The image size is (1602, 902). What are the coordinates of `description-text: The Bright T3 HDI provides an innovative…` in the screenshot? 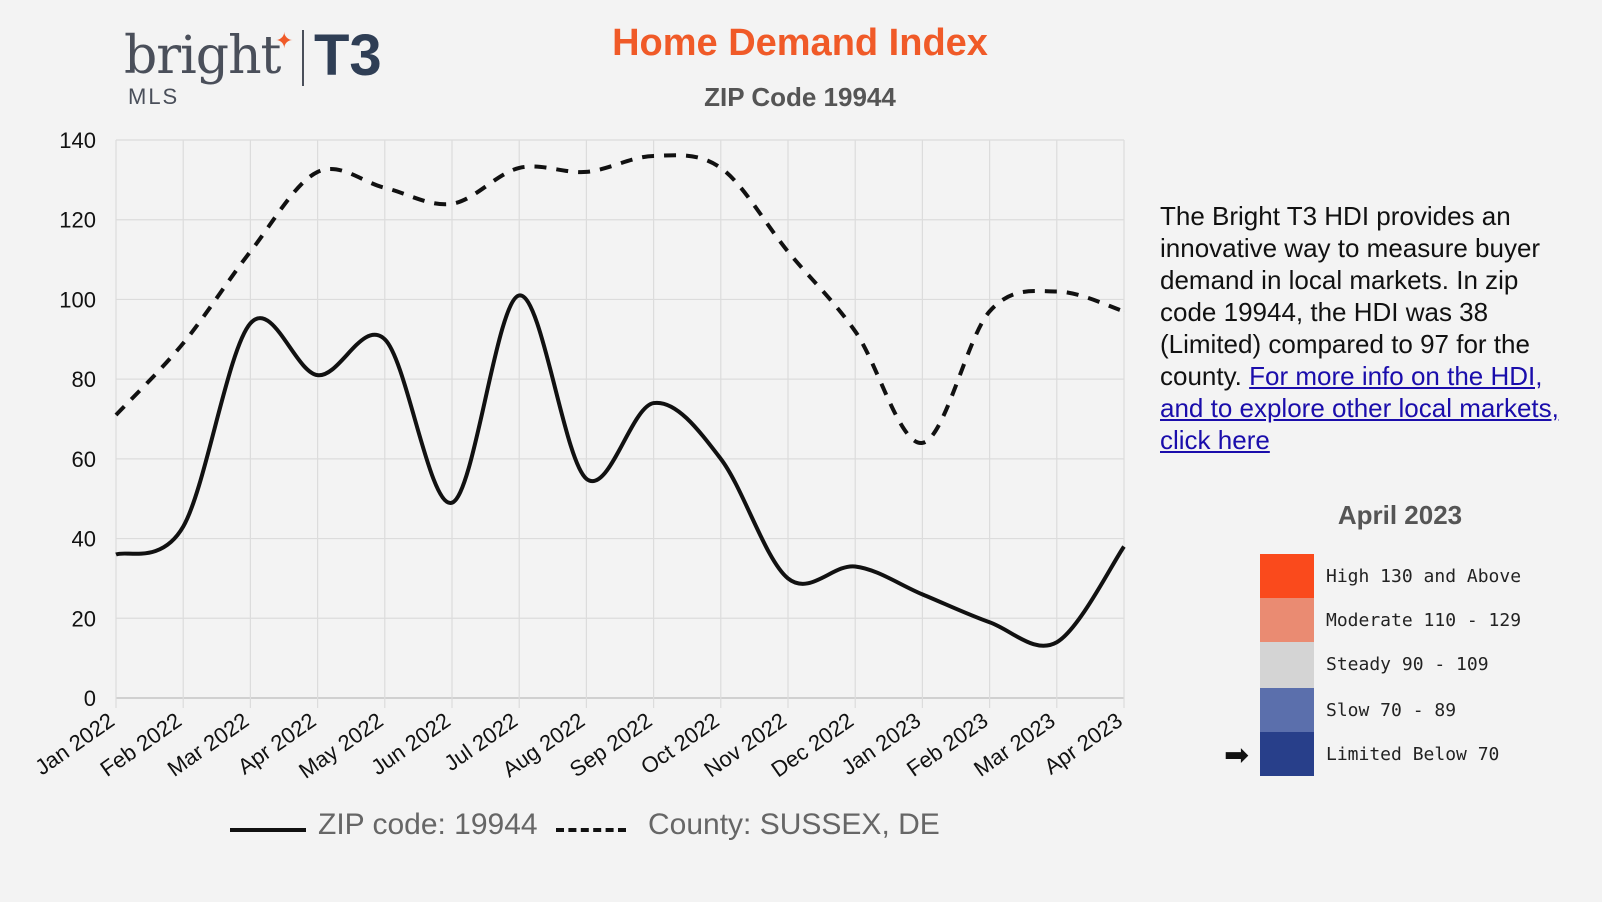 It's located at (1350, 296).